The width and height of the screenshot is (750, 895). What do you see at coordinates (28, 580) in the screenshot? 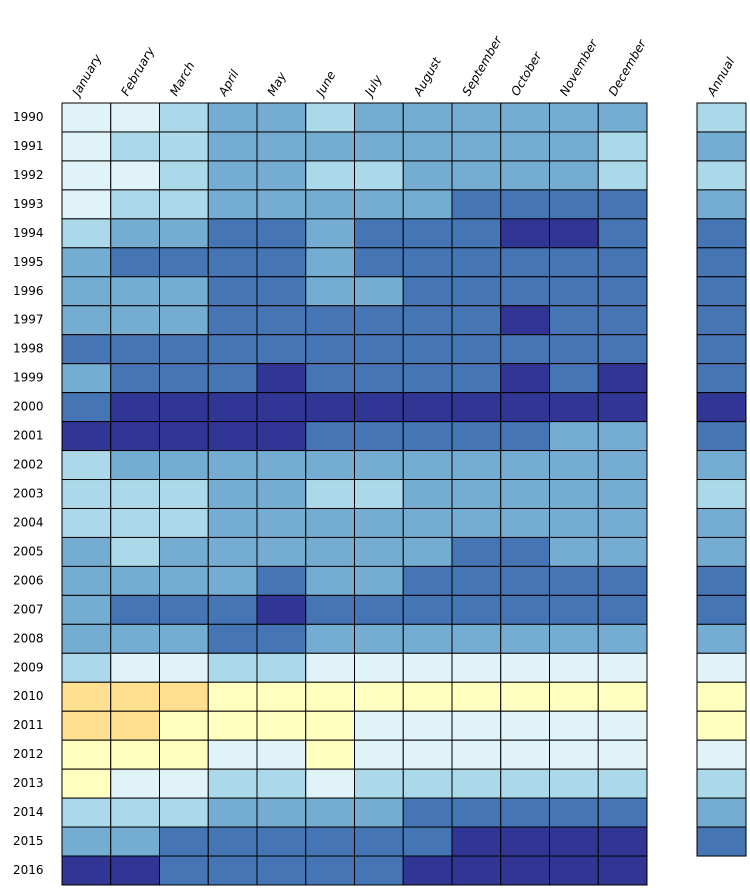
I see `row-label: 2006` at bounding box center [28, 580].